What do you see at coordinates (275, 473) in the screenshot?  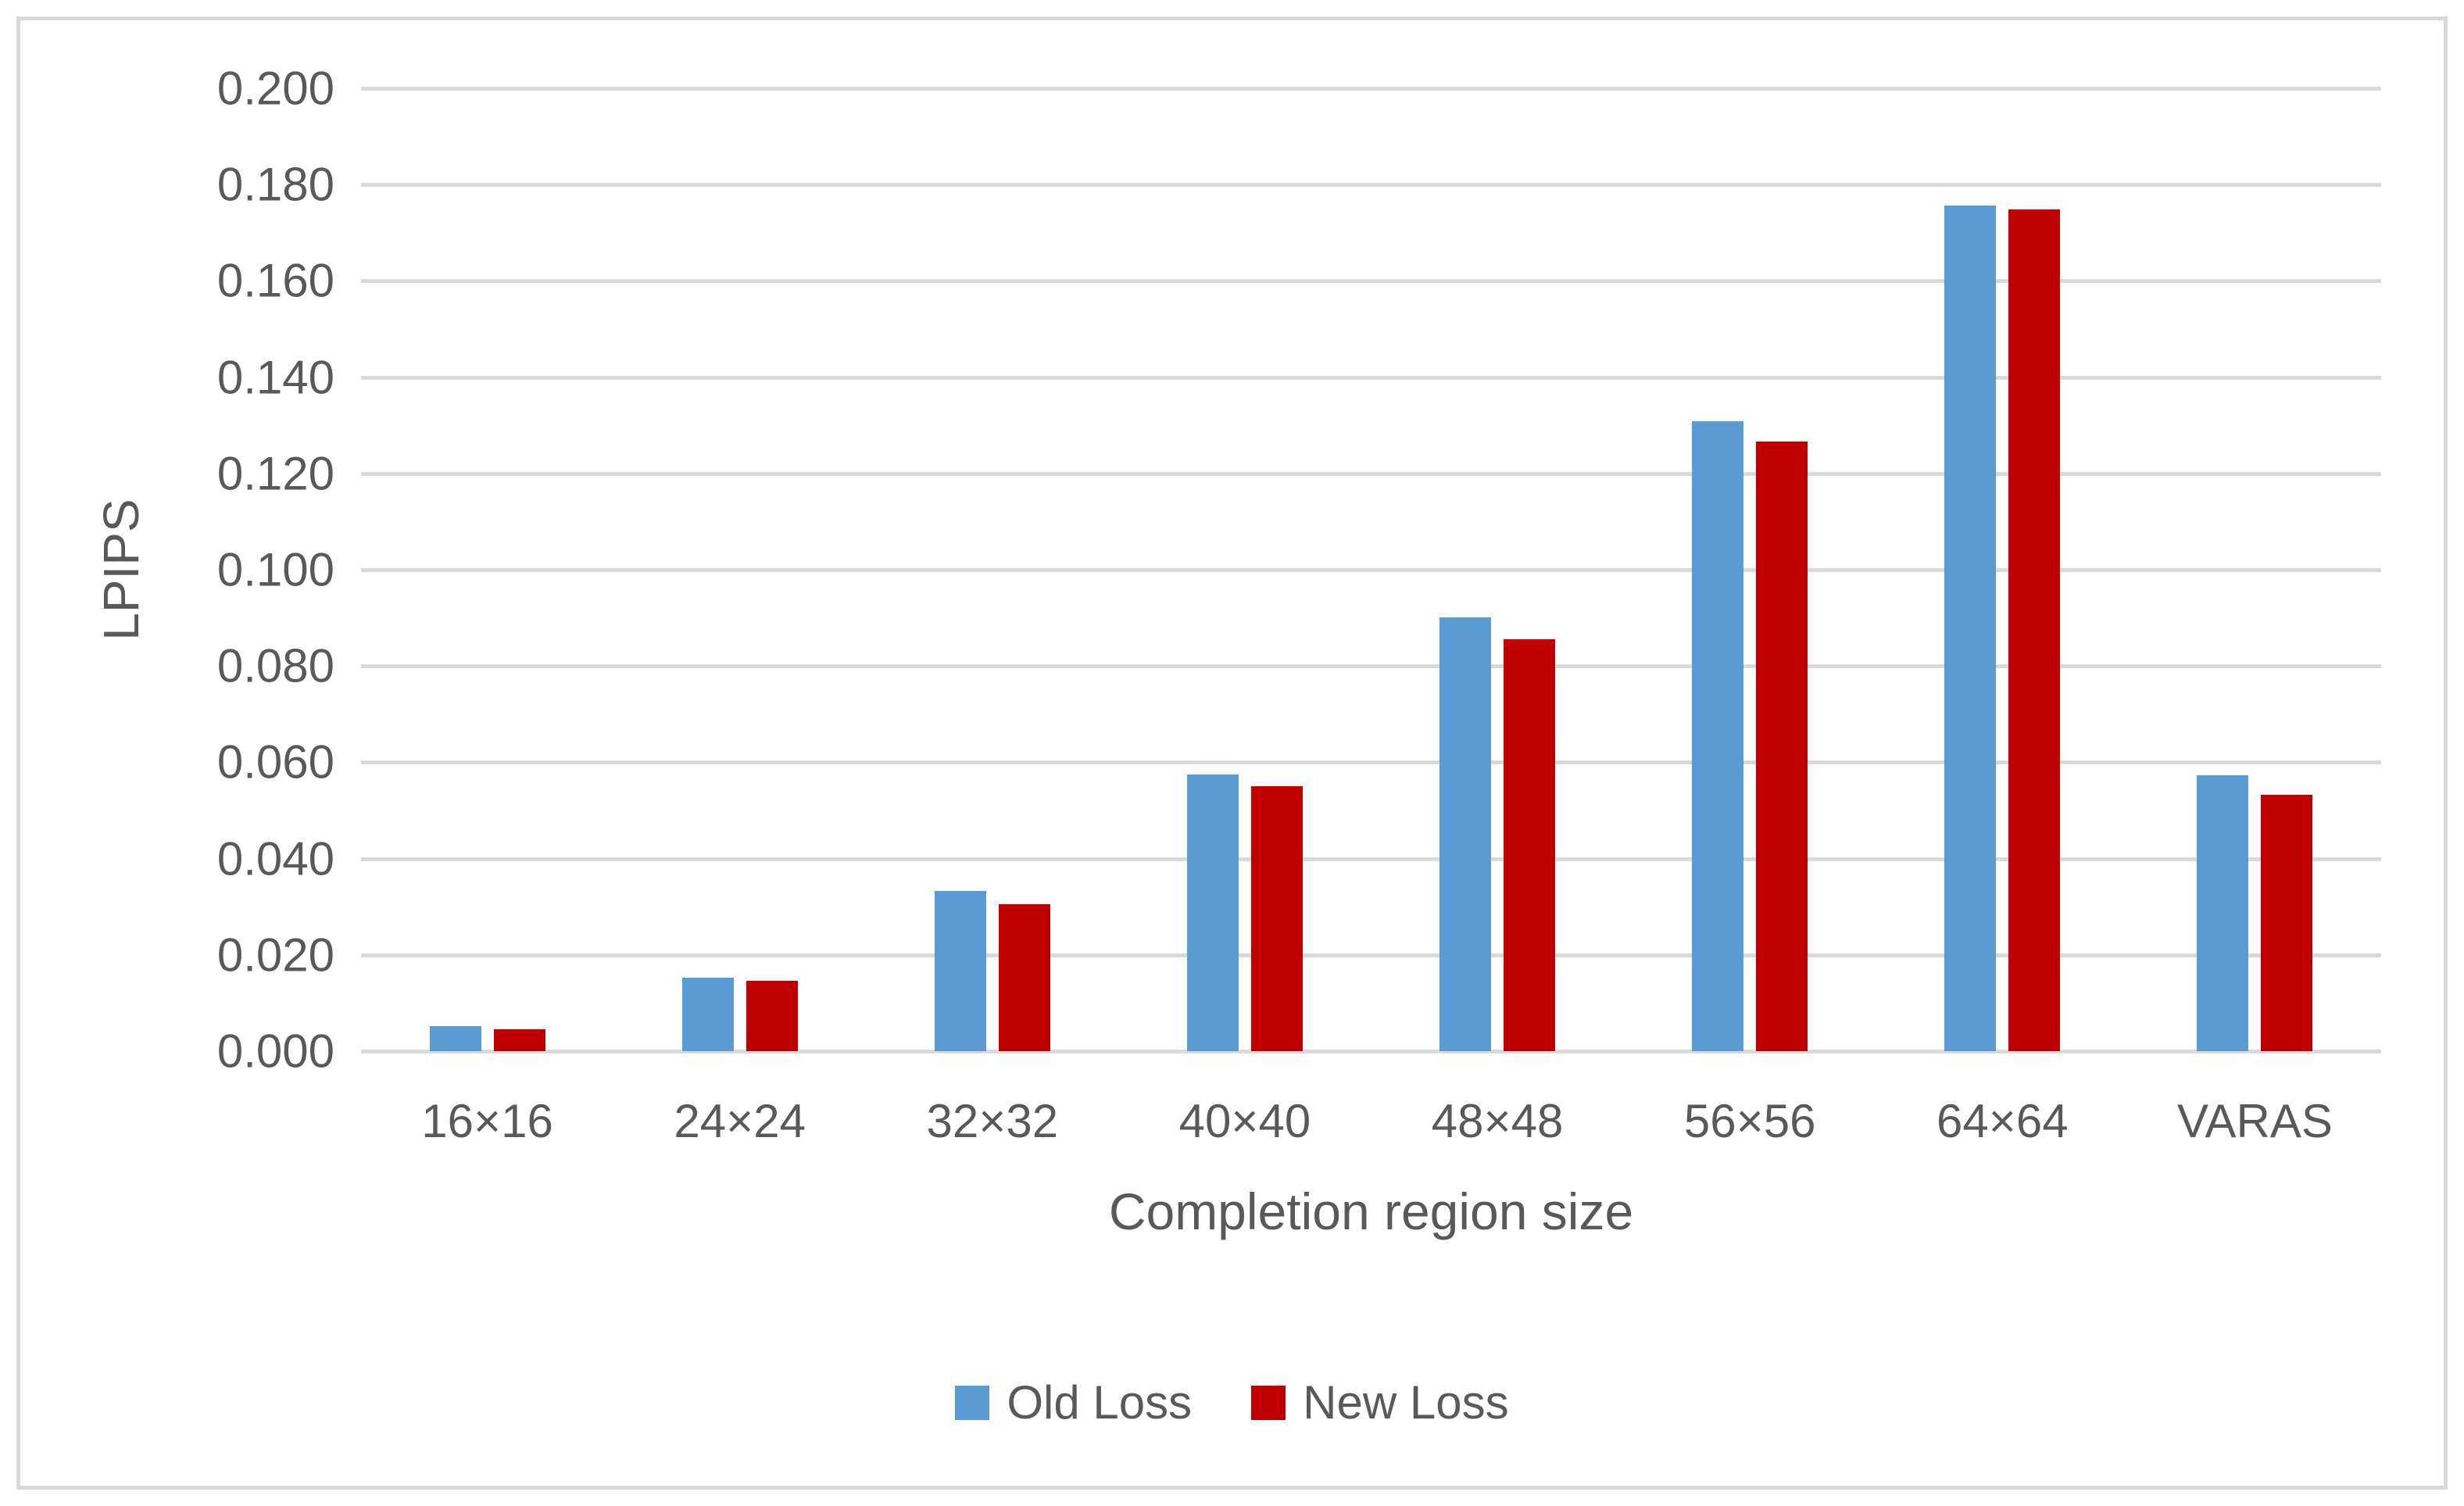 I see `y-tick-label: 0.120` at bounding box center [275, 473].